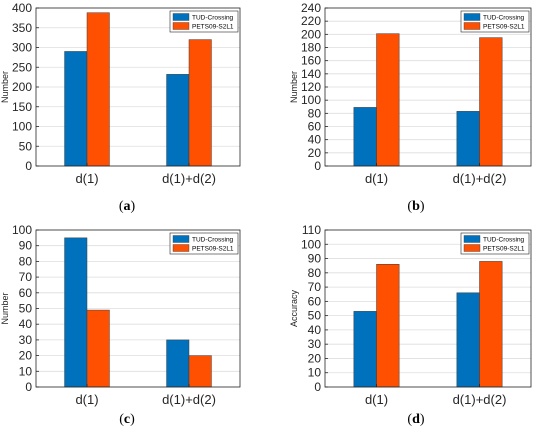 This screenshot has width=550, height=430. I want to click on panel-caption: (b), so click(415, 206).